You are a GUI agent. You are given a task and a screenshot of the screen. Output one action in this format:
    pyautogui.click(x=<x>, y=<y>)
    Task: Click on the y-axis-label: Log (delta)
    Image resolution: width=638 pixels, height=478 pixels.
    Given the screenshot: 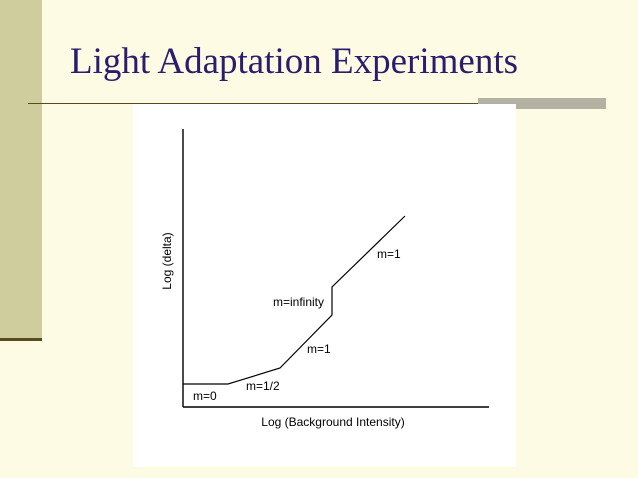 What is the action you would take?
    pyautogui.click(x=167, y=260)
    